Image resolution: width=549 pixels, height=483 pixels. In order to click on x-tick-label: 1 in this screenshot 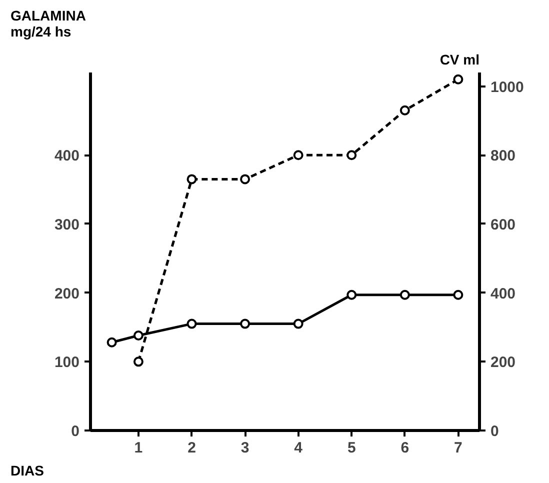, I will do `click(138, 448)`.